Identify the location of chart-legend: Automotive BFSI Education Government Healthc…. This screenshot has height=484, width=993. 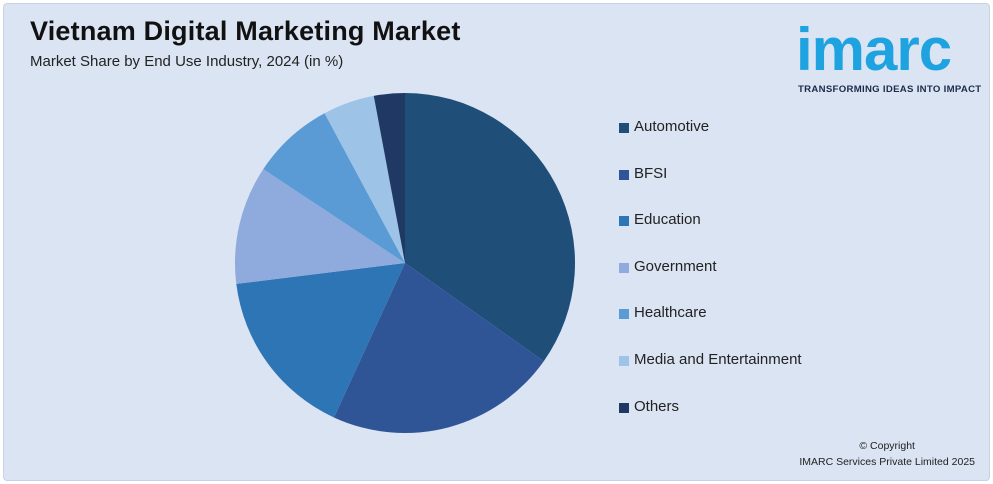
(710, 281).